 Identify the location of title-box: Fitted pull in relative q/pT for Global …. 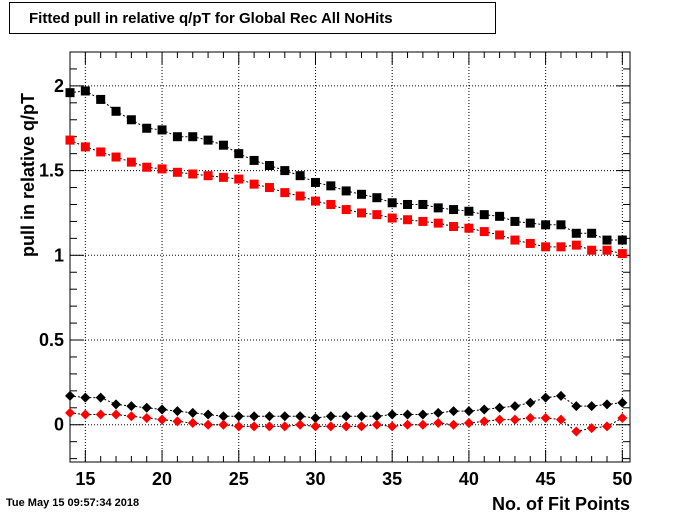
(252, 18).